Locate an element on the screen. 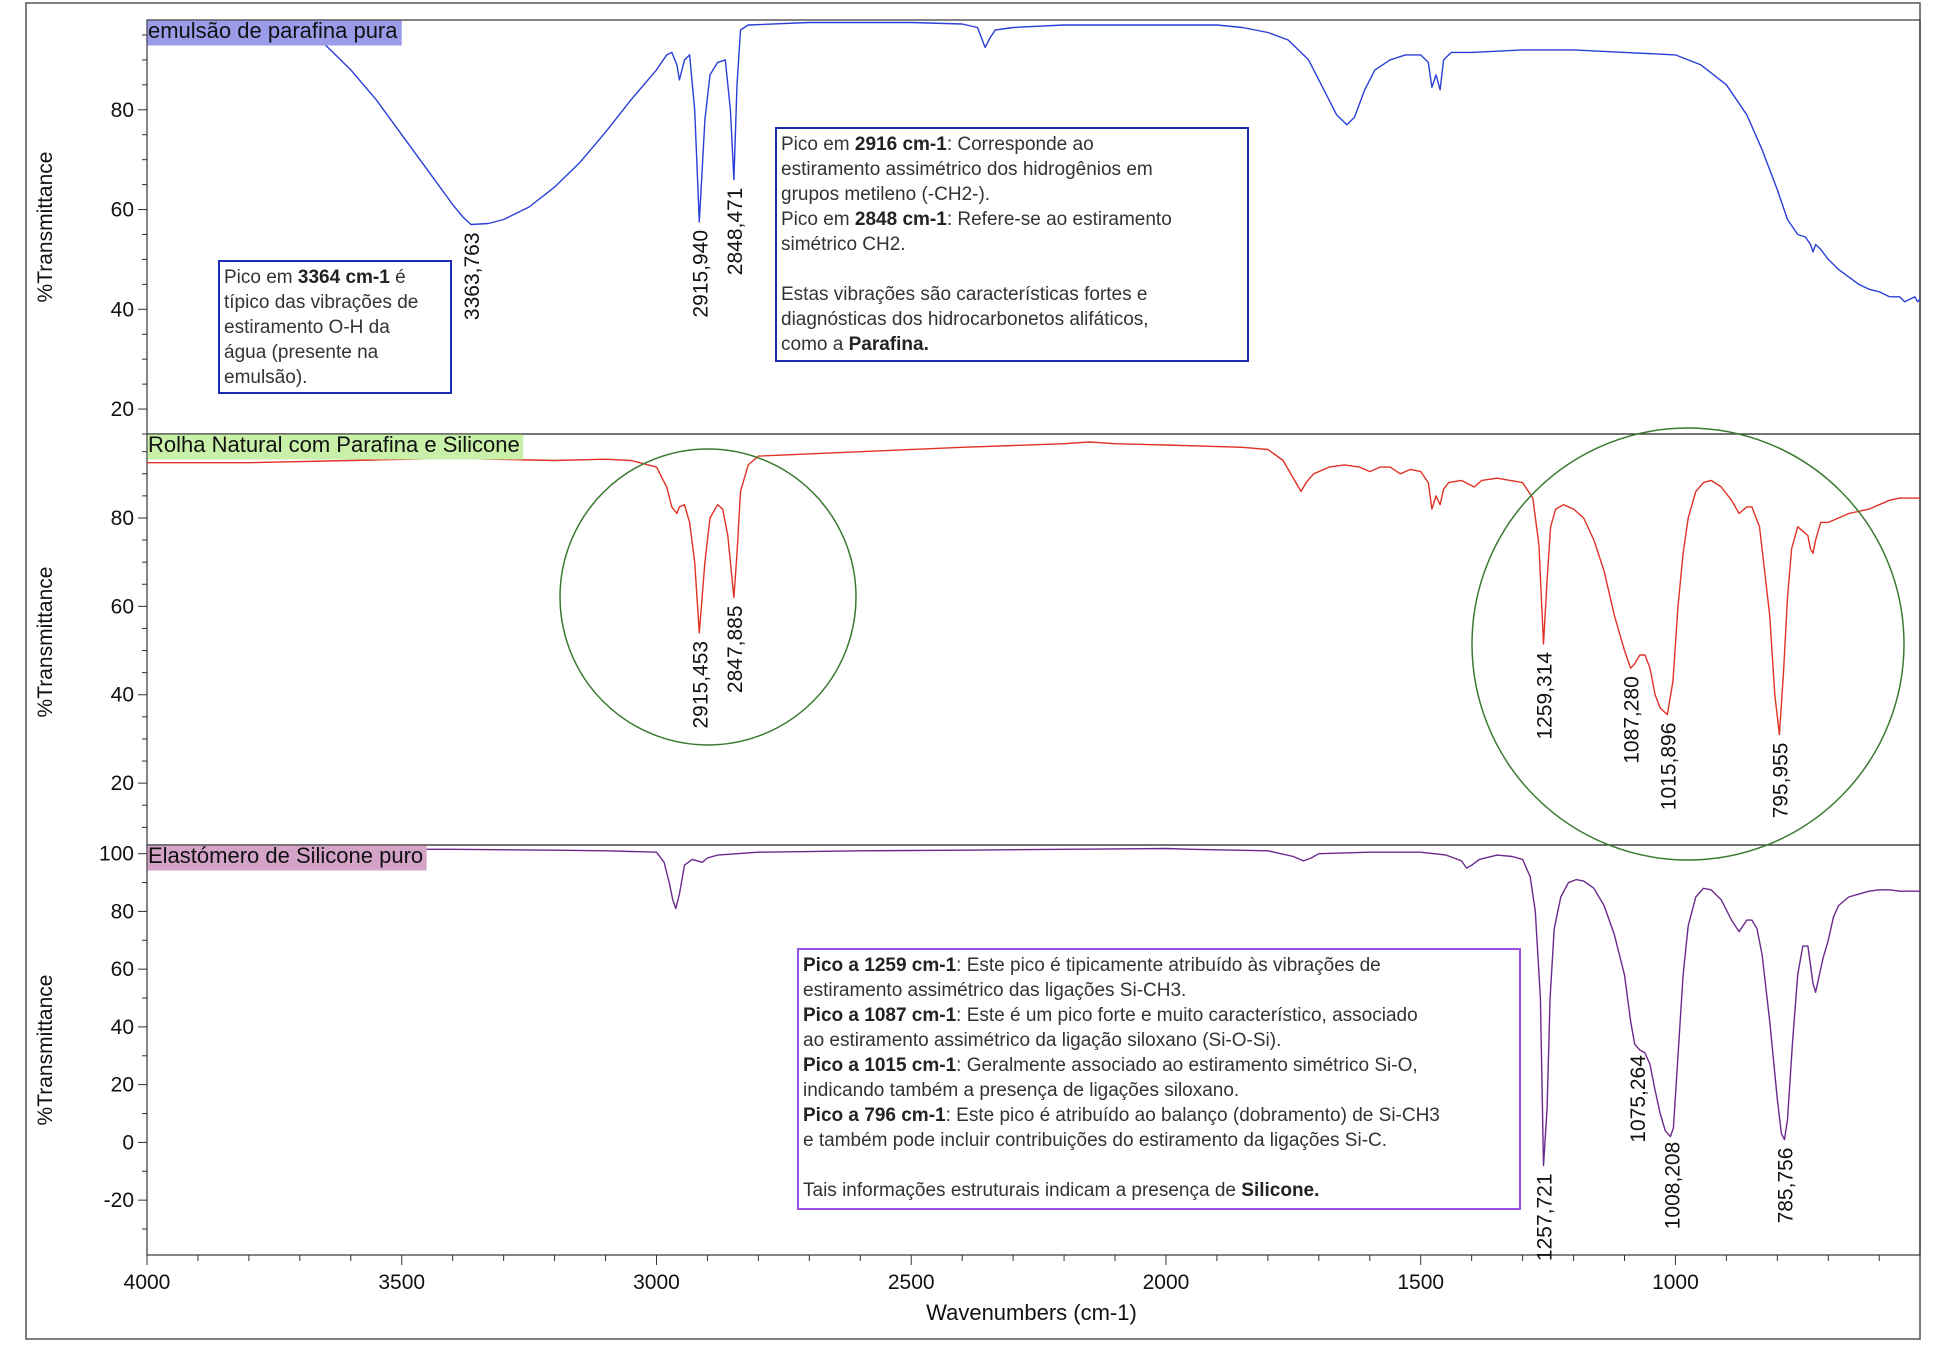 Image resolution: width=1936 pixels, height=1350 pixels. x-tick-label: 1500 is located at coordinates (1420, 1282).